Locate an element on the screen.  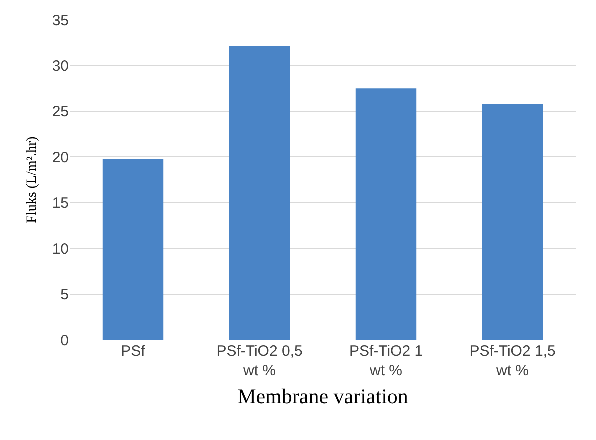
x-tick-label: PSf is located at coordinates (133, 351).